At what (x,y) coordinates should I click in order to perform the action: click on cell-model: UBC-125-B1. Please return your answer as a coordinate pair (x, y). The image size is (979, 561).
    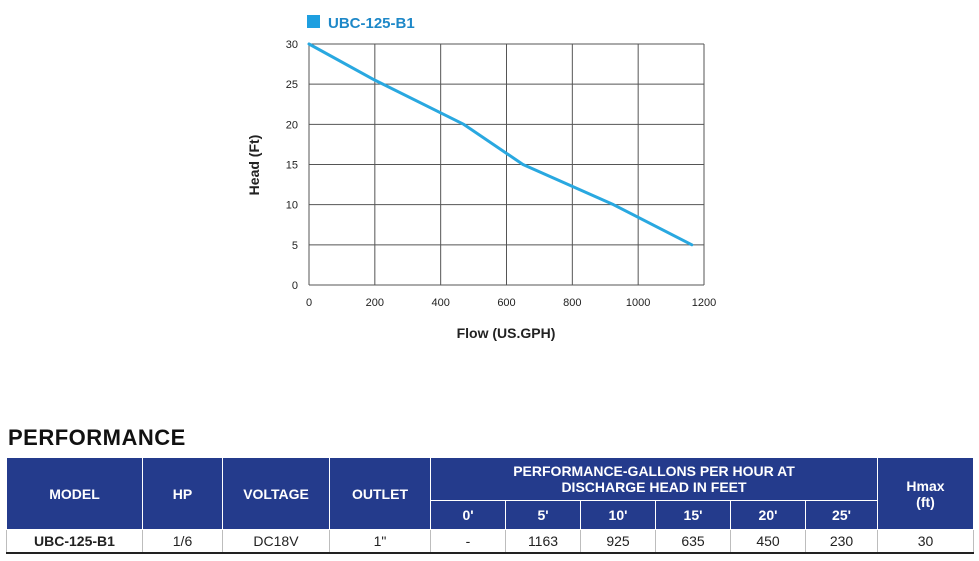
    Looking at the image, I should click on (74, 541).